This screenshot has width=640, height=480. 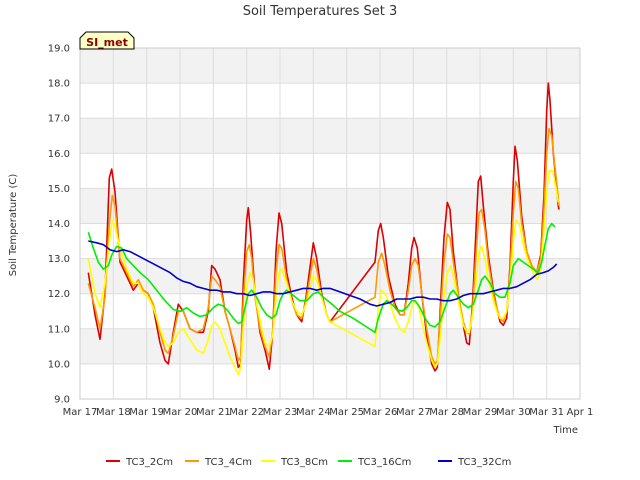 What do you see at coordinates (346, 412) in the screenshot?
I see `x-tick-label: Mar 25` at bounding box center [346, 412].